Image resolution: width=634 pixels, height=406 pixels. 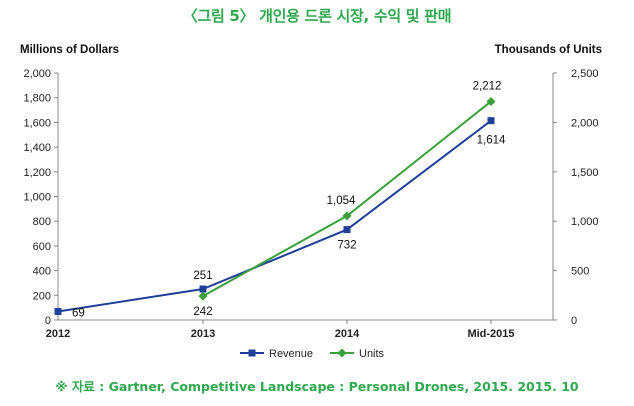 I want to click on left-tick-label: 800, so click(x=42, y=222).